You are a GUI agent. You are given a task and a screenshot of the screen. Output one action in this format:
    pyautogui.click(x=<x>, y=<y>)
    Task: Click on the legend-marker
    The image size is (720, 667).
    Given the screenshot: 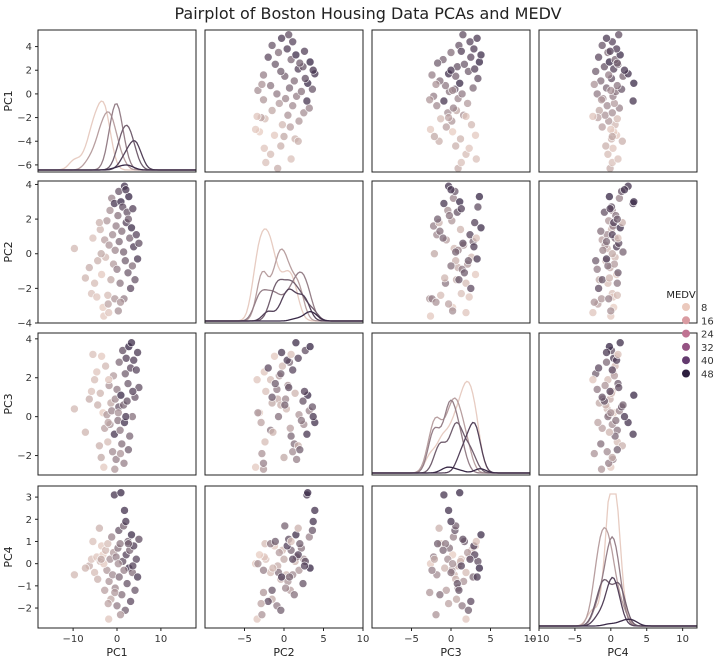 What is the action you would take?
    pyautogui.click(x=686, y=333)
    